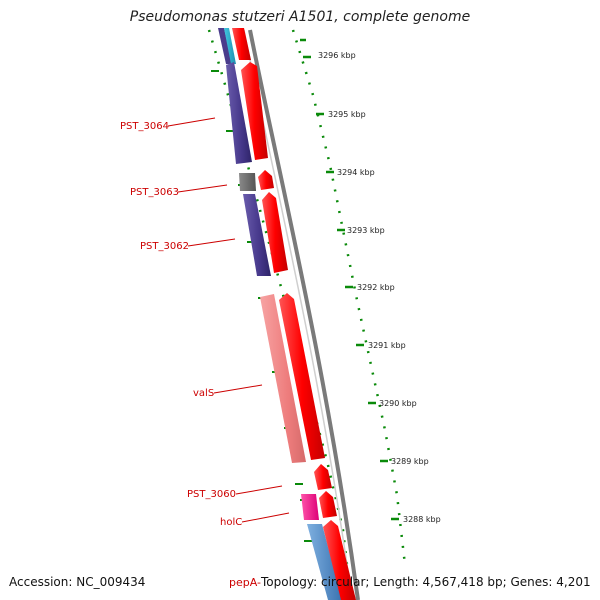 The height and width of the screenshot is (600, 600). What do you see at coordinates (234, 46) in the screenshot?
I see `top-partial-features` at bounding box center [234, 46].